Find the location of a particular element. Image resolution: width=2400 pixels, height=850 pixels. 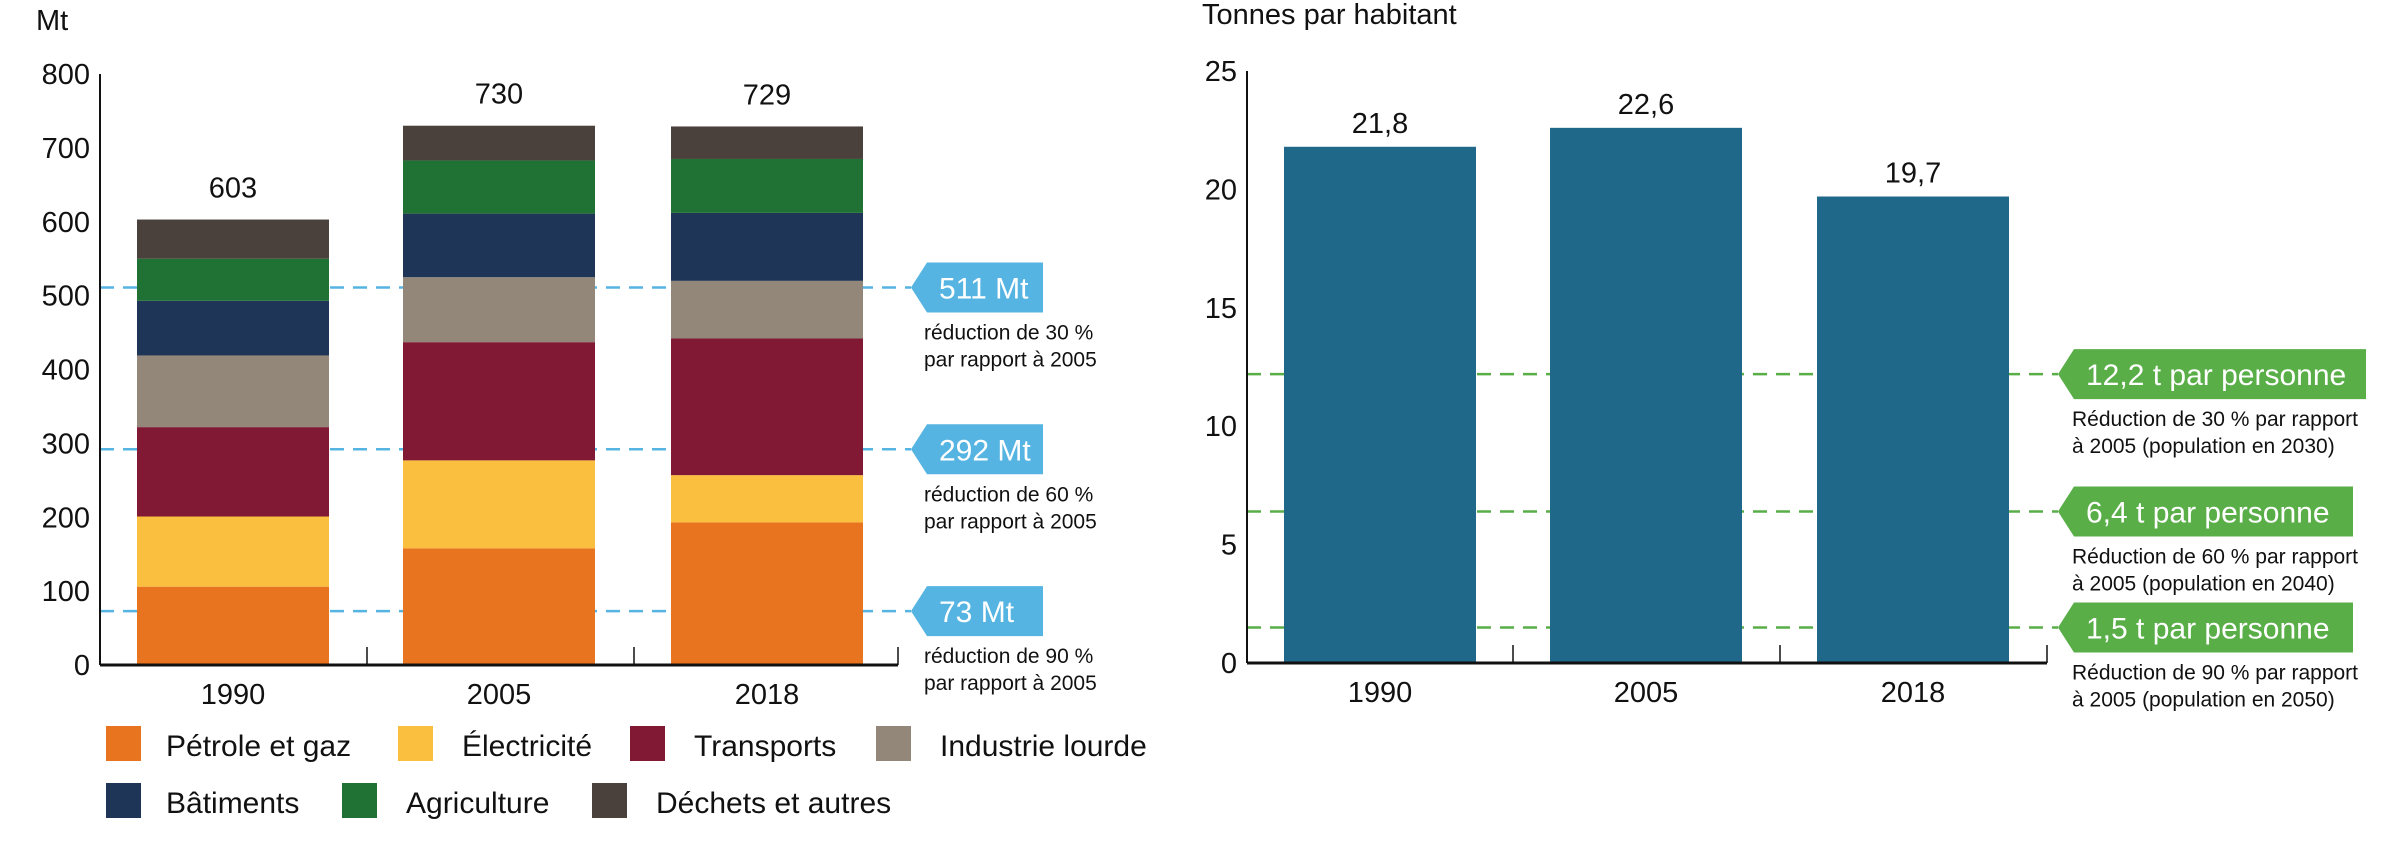

legend-label: Bâtiments is located at coordinates (232, 803).